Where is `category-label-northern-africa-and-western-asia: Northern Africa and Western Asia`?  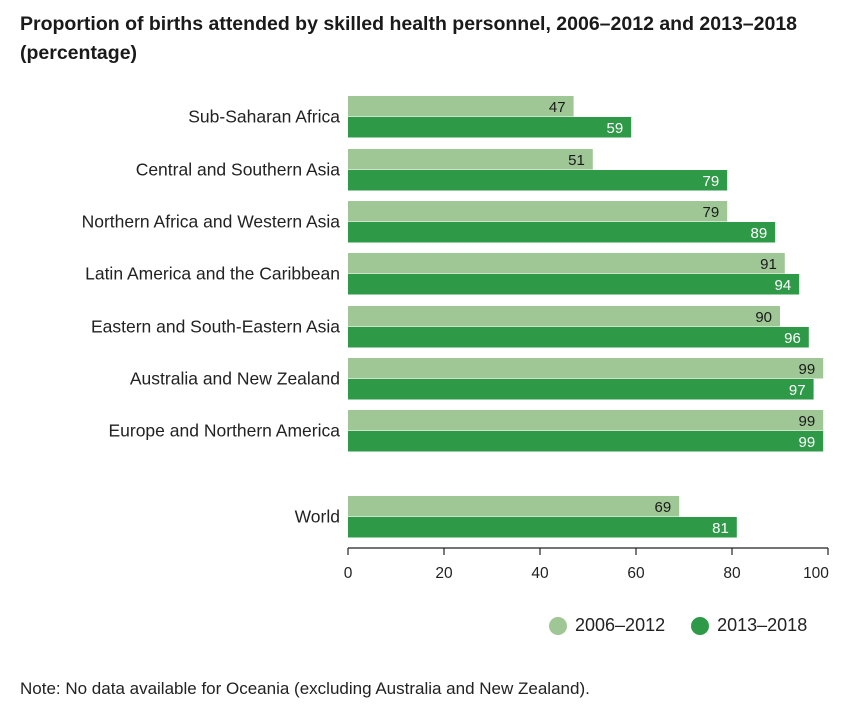 category-label-northern-africa-and-western-asia: Northern Africa and Western Asia is located at coordinates (211, 222).